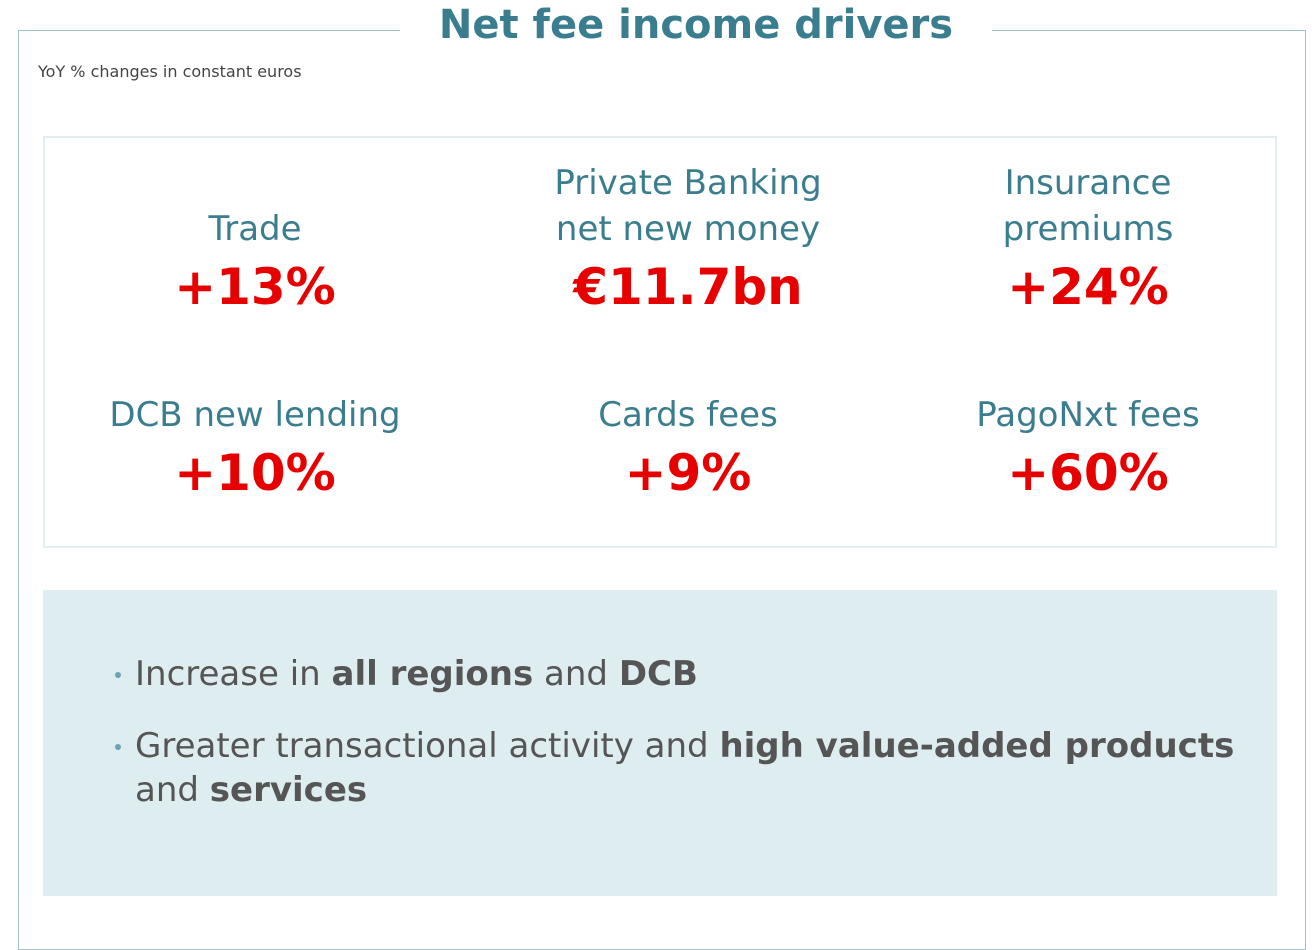 The height and width of the screenshot is (950, 1312). Describe the element at coordinates (696, 25) in the screenshot. I see `title: Net fee income drivers` at that location.